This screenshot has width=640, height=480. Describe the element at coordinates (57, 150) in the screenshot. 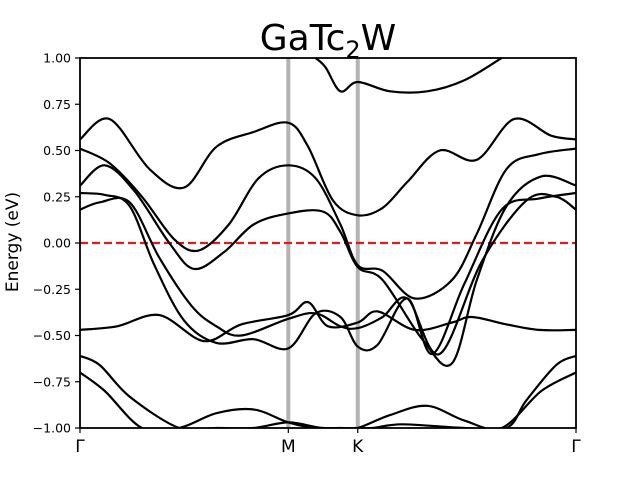

I see `y-tick-label: 0.50` at that location.